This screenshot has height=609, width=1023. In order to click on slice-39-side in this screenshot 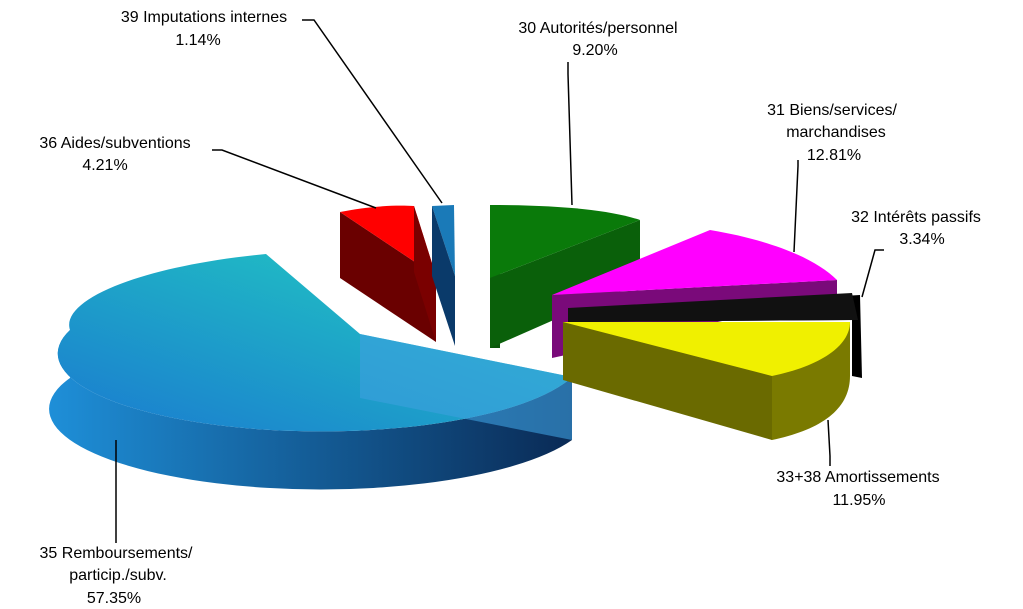, I will do `click(443, 276)`.